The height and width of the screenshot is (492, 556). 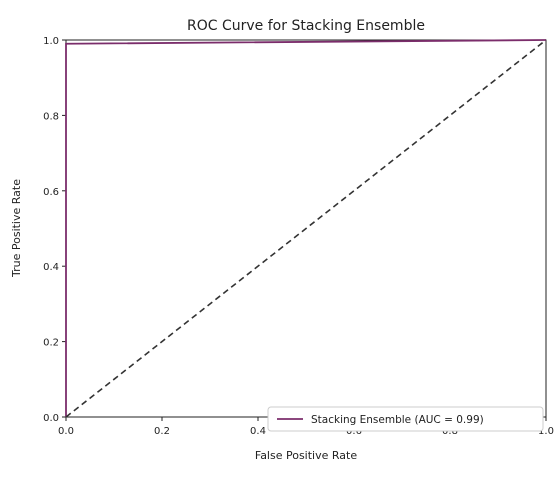 What do you see at coordinates (51, 116) in the screenshot?
I see `y-tick-label: 0.8` at bounding box center [51, 116].